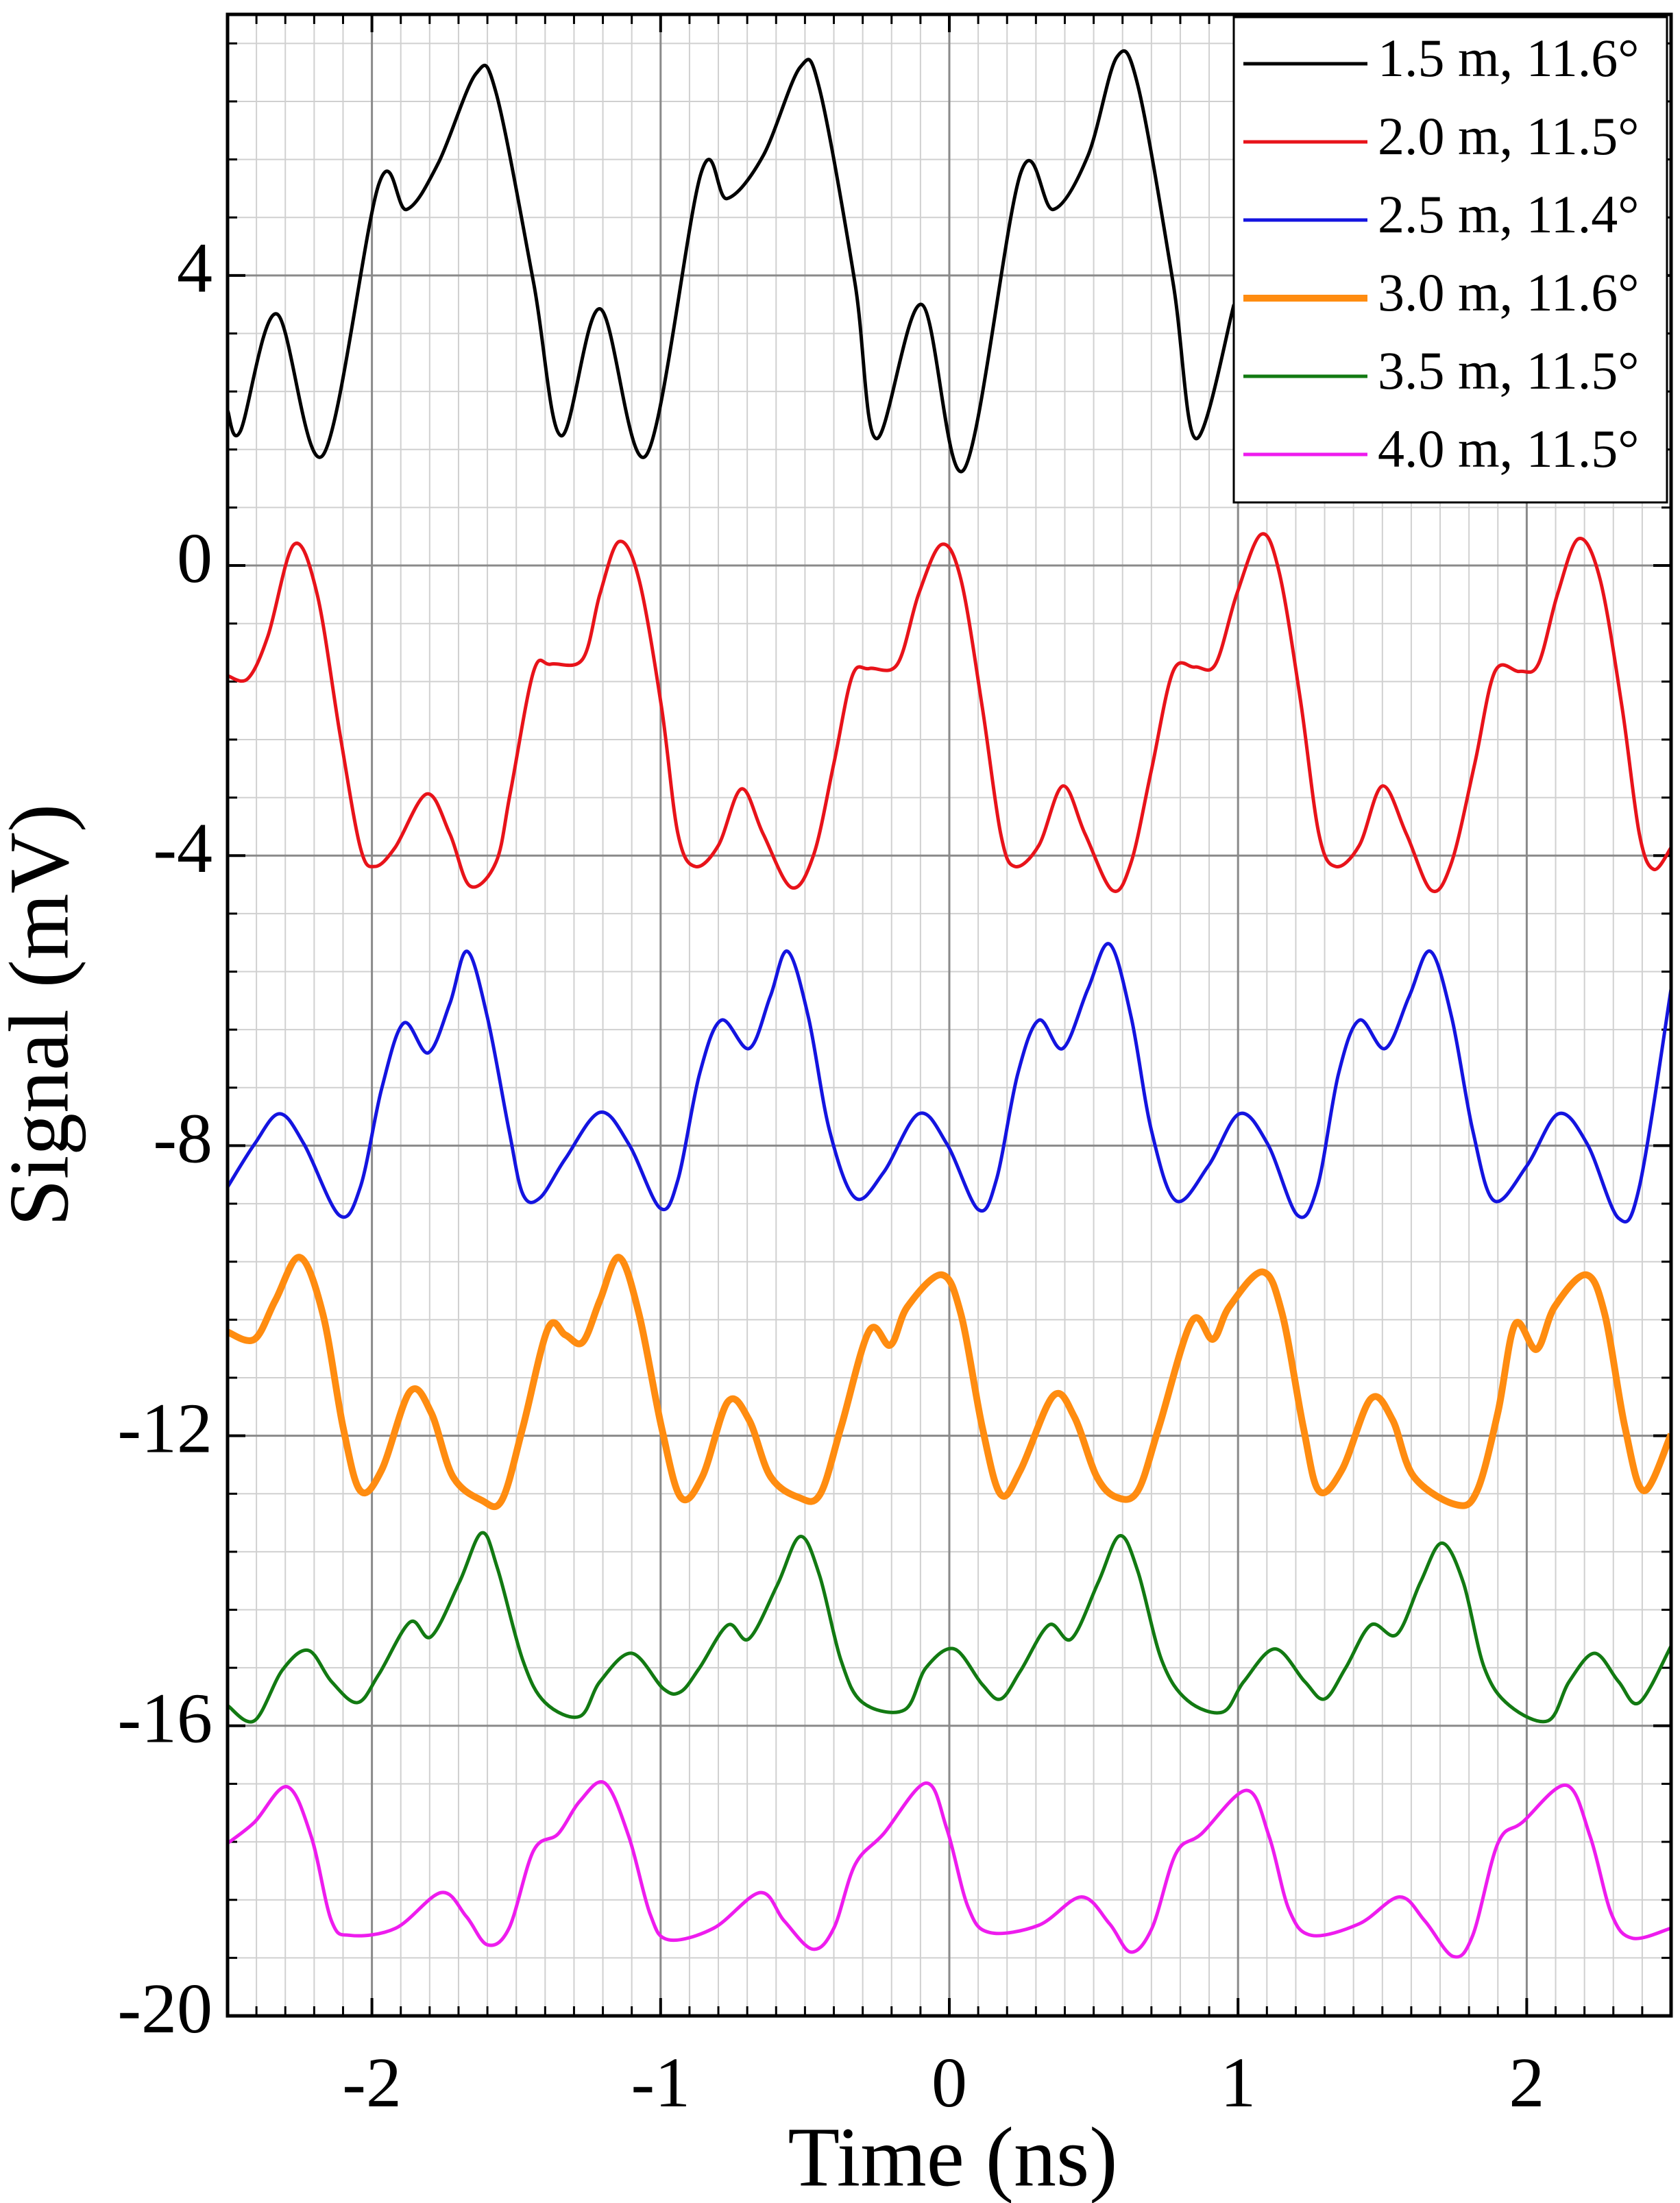 The height and width of the screenshot is (2203, 1680). I want to click on x-tick-label: -1, so click(660, 2082).